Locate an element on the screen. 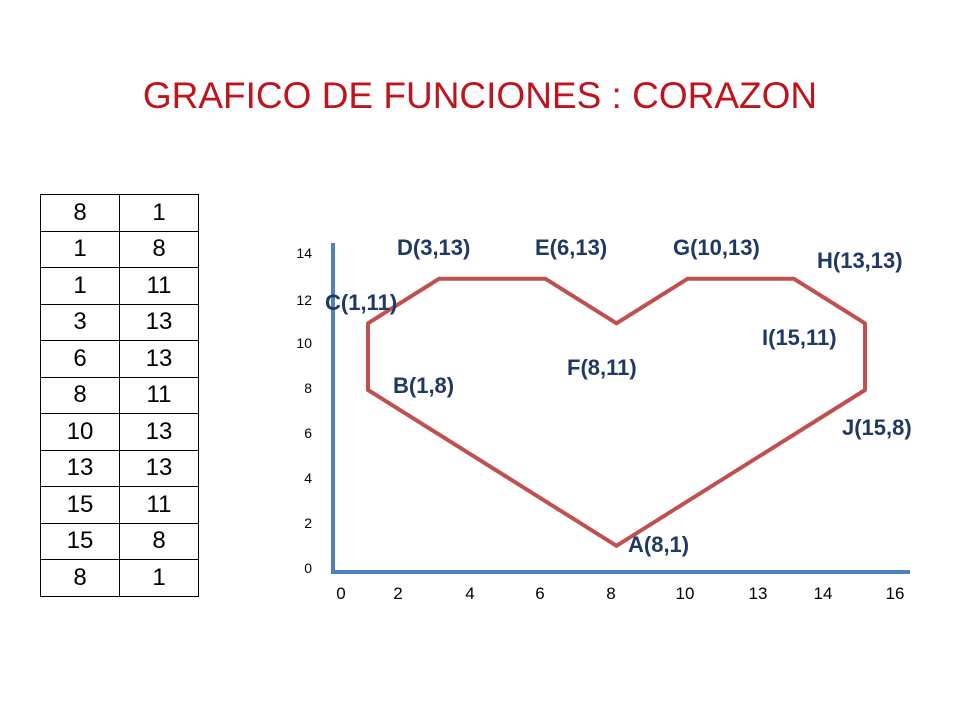 The image size is (960, 720). point-label: H(13,13) is located at coordinates (860, 260).